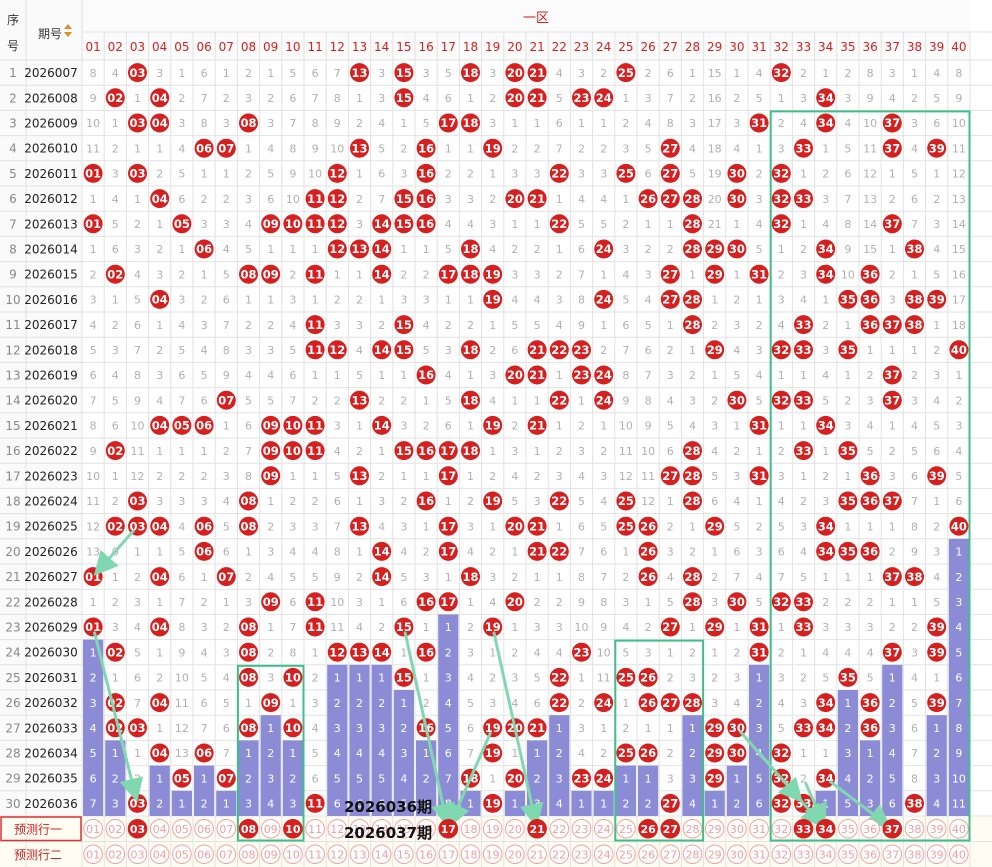  Describe the element at coordinates (581, 47) in the screenshot. I see `number-header: 23` at that location.